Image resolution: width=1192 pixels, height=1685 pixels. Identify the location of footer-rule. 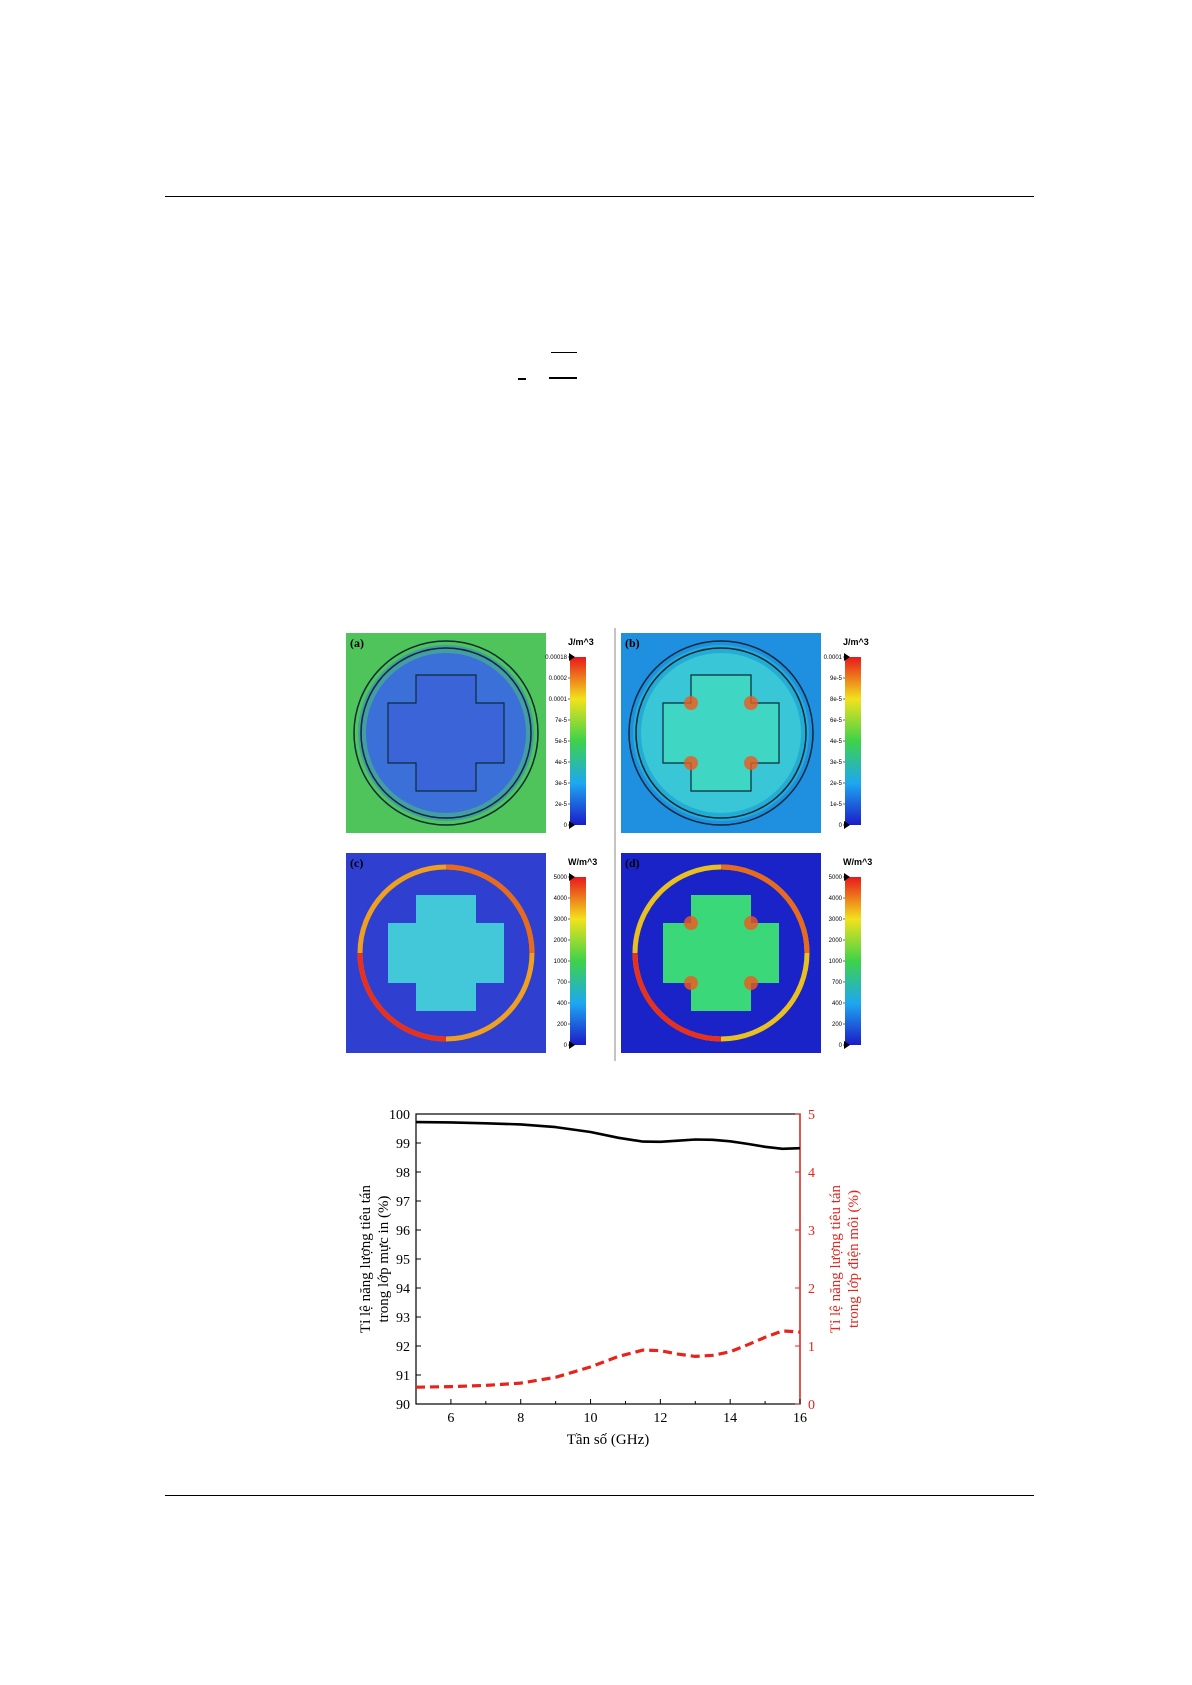
(599, 1495).